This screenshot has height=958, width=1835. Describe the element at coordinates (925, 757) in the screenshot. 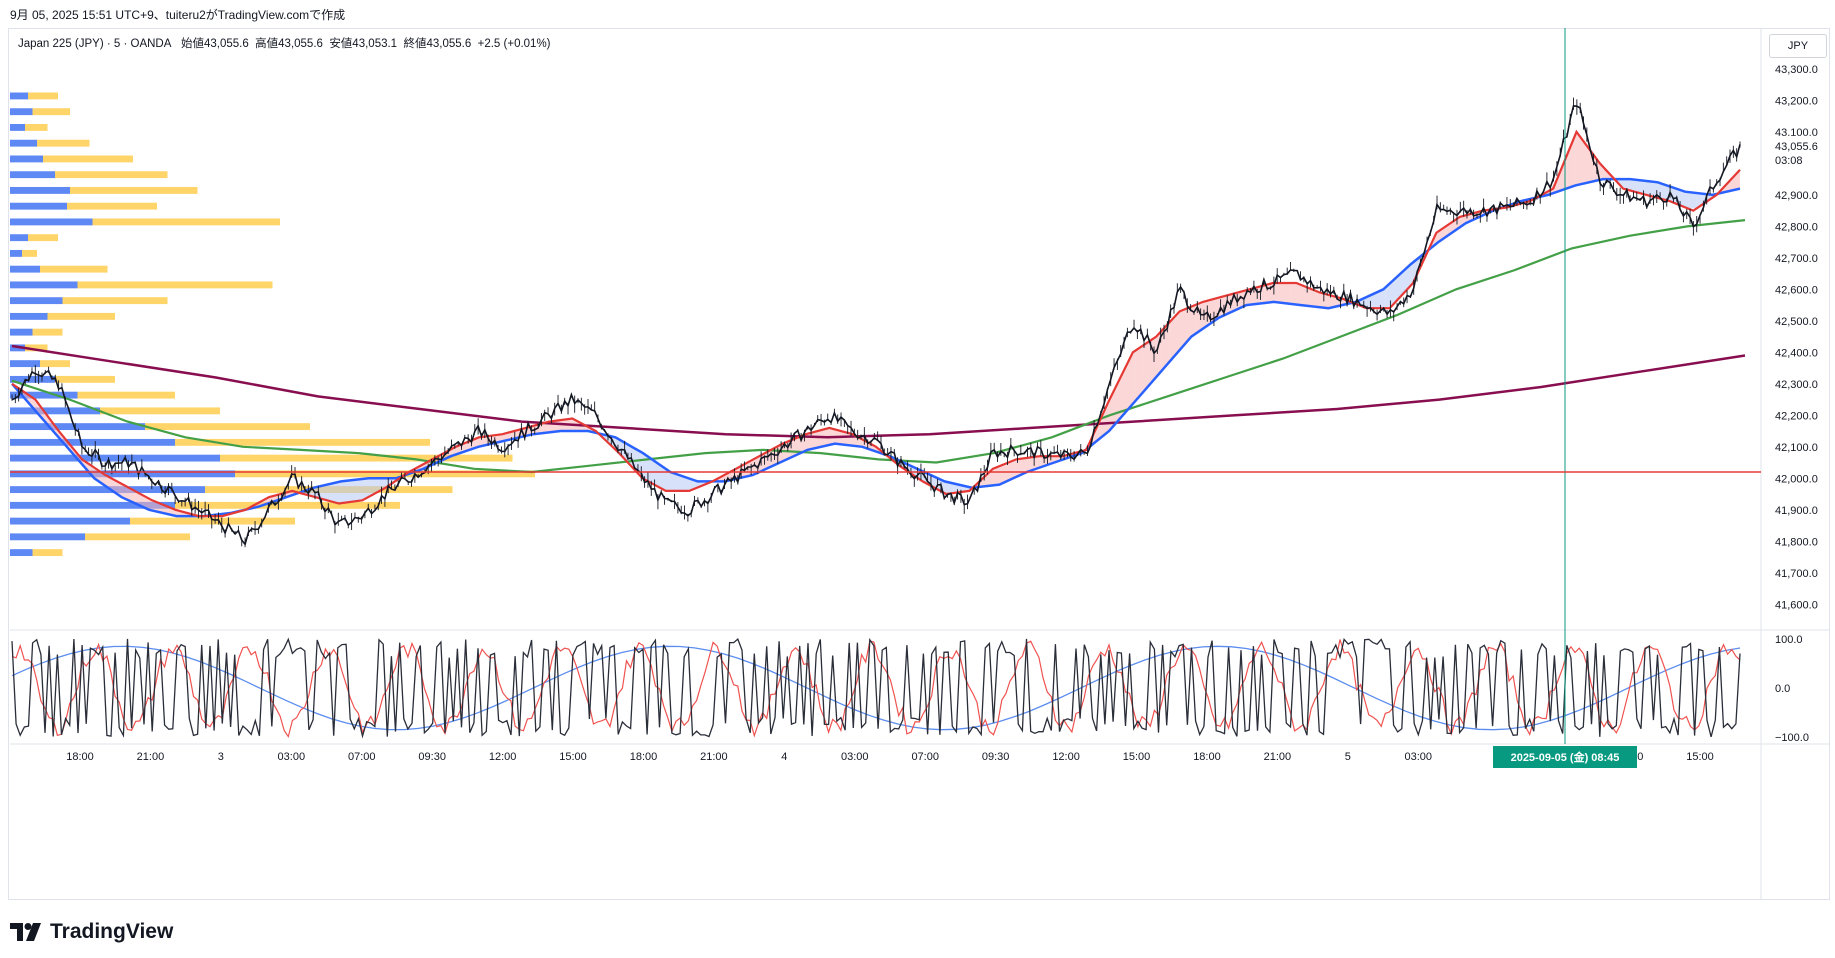

I see `time-tick-label: 07:00` at that location.